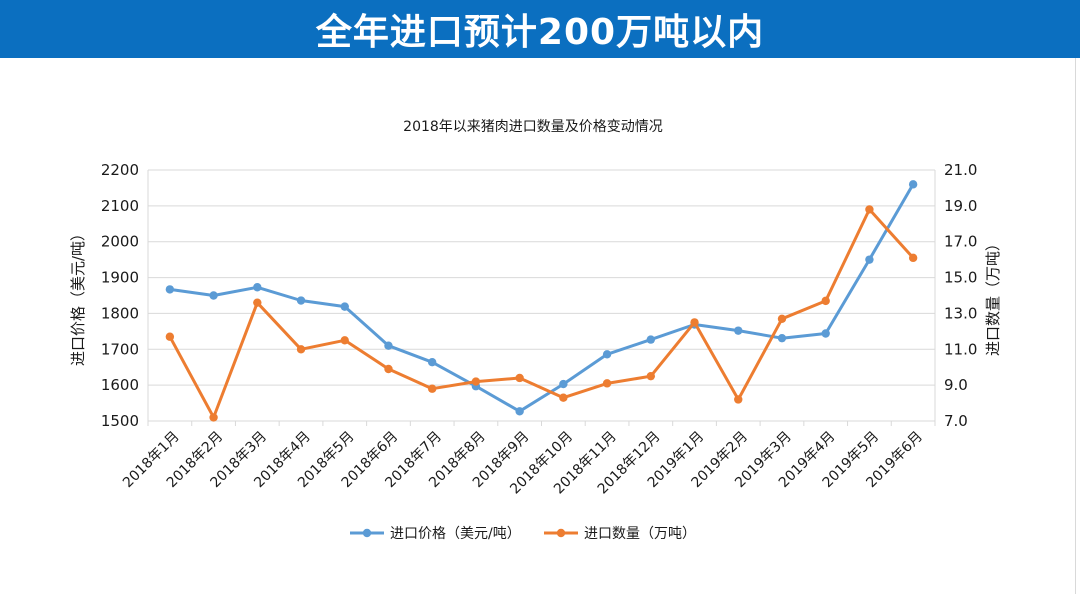  I want to click on right-axis-title: 进口数量（万吨）, so click(993, 296).